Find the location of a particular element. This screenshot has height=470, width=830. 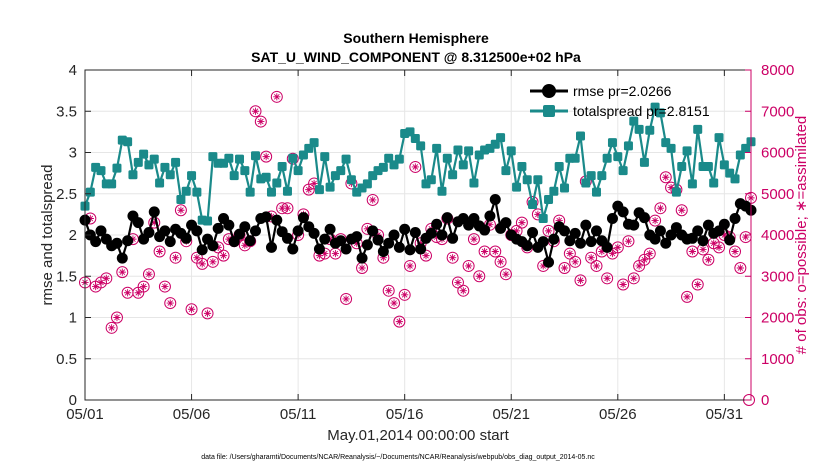

legend-totalspread-label: totalspread pr=2.8151 is located at coordinates (641, 111).